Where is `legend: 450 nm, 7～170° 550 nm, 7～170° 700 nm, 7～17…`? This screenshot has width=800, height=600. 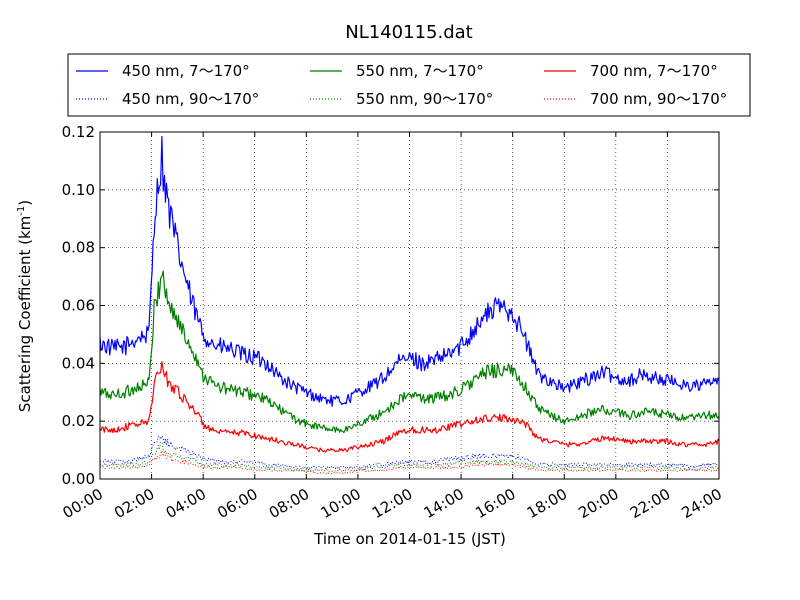 legend: 450 nm, 7～170° 550 nm, 7～170° 700 nm, 7～17… is located at coordinates (409, 85).